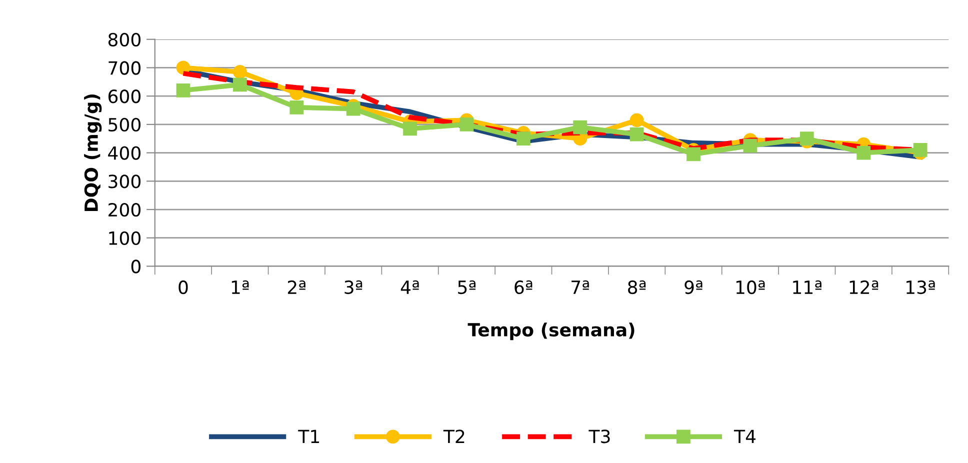  Describe the element at coordinates (240, 287) in the screenshot. I see `x-tick-label: 1ª` at that location.